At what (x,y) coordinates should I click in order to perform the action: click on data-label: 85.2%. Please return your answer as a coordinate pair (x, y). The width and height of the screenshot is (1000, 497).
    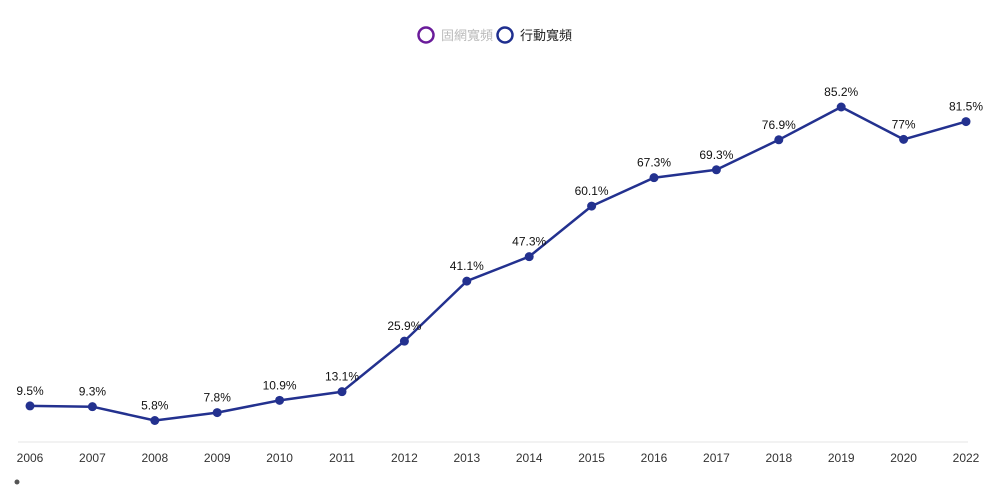
    Looking at the image, I should click on (841, 92).